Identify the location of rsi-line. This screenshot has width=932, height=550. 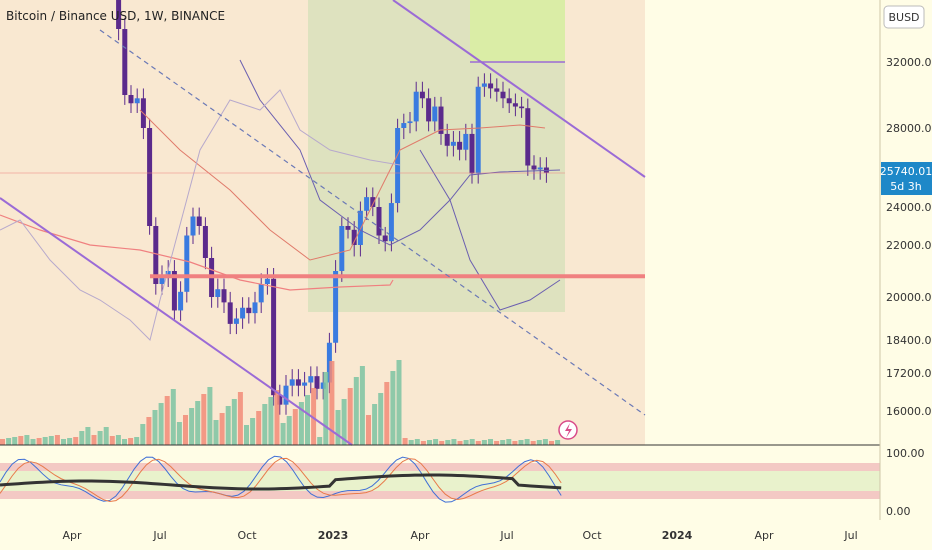
(281, 482).